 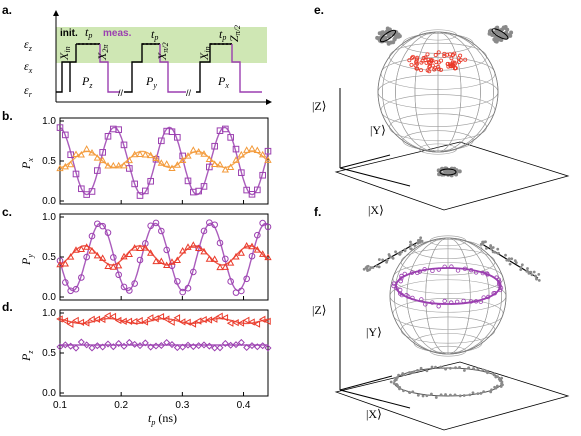 I want to click on header-tp: tp, so click(x=88, y=32).